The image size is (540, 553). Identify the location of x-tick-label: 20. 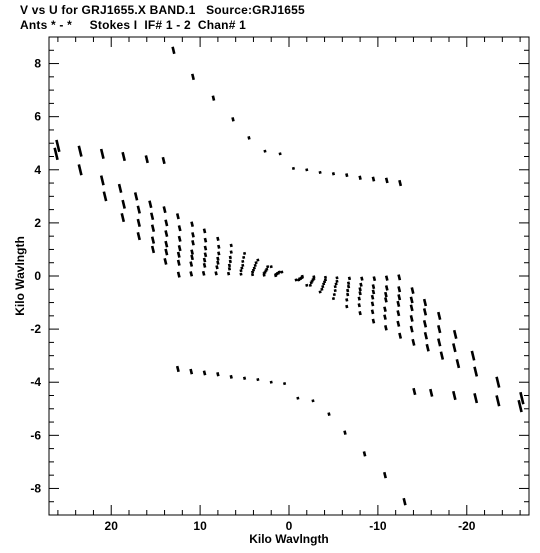
(112, 526).